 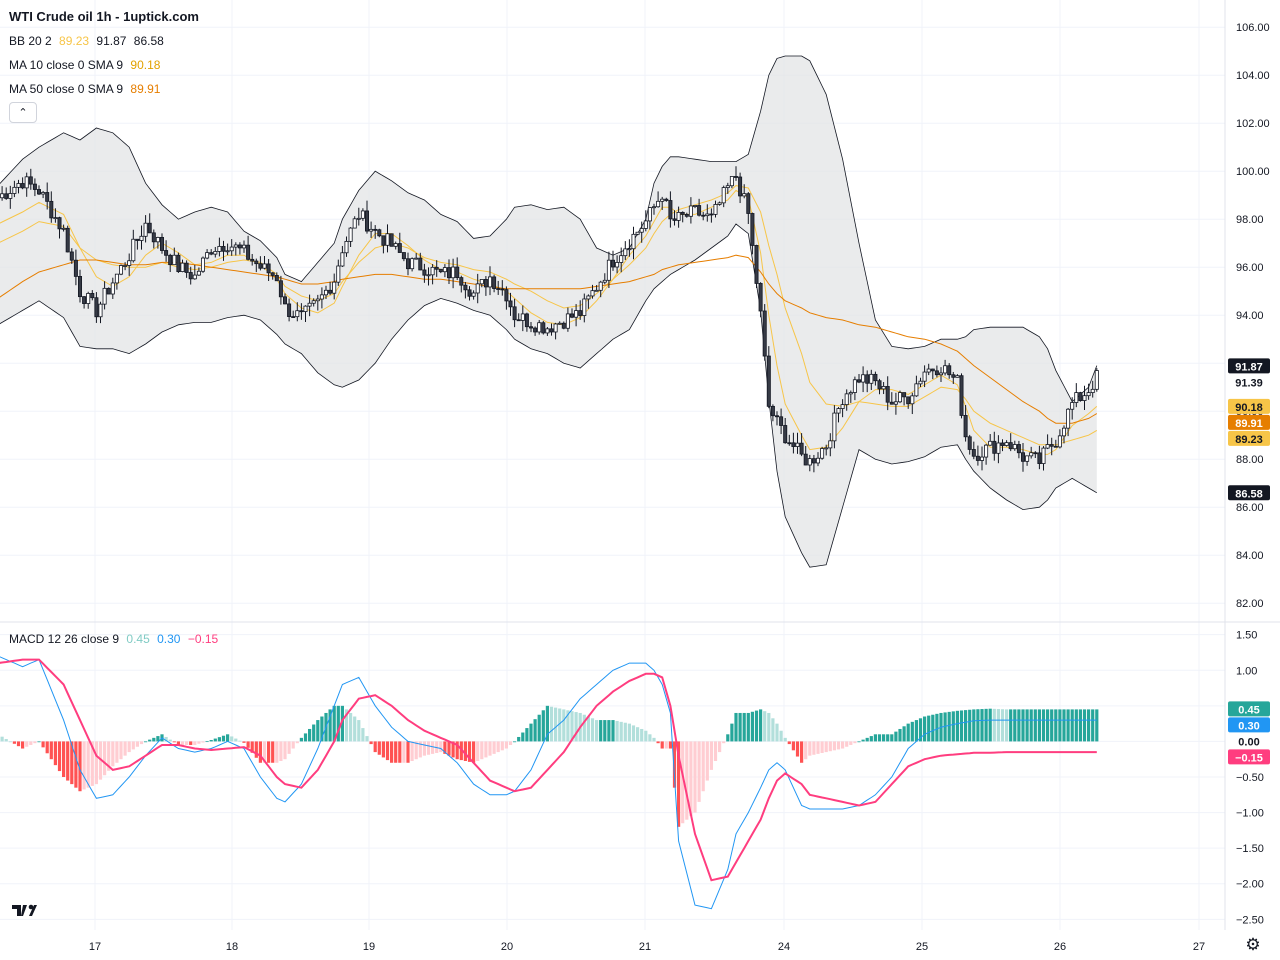 What do you see at coordinates (86, 65) in the screenshot?
I see `ma10-legend: MA 10 close 0 SMA 9 90.18` at bounding box center [86, 65].